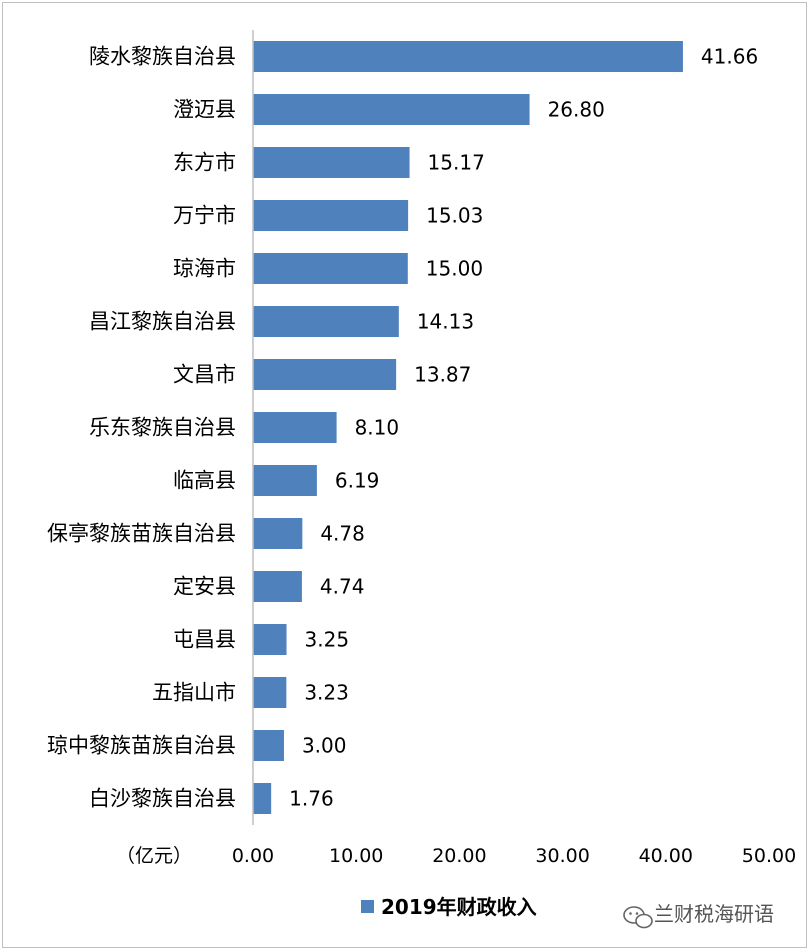 The height and width of the screenshot is (952, 811). What do you see at coordinates (454, 269) in the screenshot?
I see `value-label: 15.00` at bounding box center [454, 269].